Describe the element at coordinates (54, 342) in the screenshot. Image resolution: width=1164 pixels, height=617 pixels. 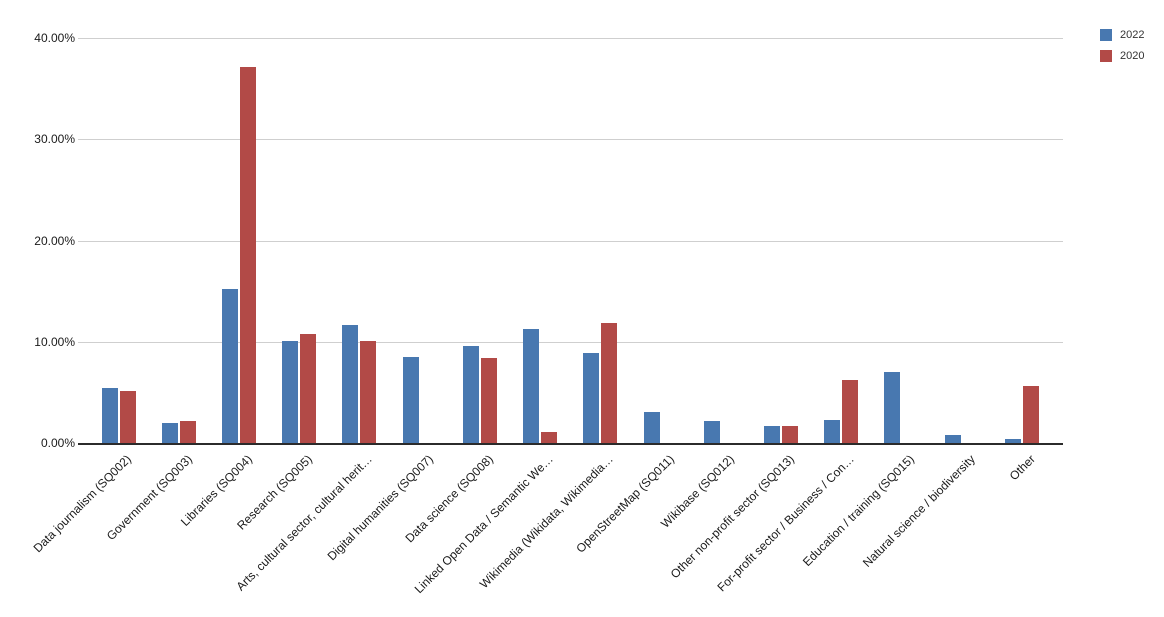
I see `y-axis-tick-label: 10.00%` at that location.